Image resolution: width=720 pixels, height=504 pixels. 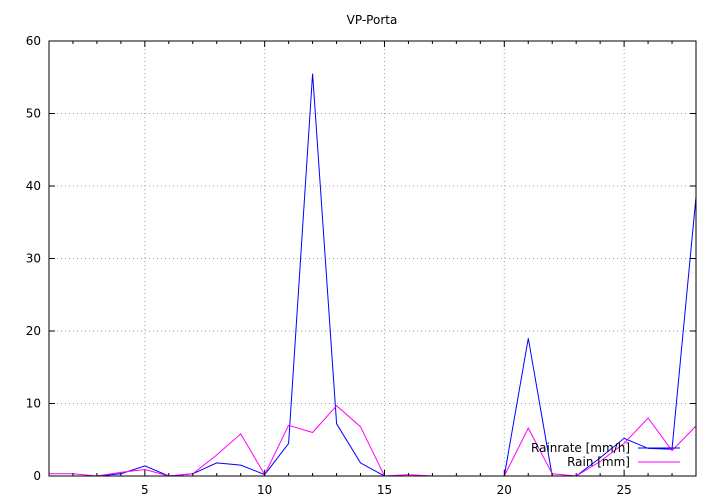 What do you see at coordinates (33, 331) in the screenshot?
I see `y-tick-label: 20` at bounding box center [33, 331].